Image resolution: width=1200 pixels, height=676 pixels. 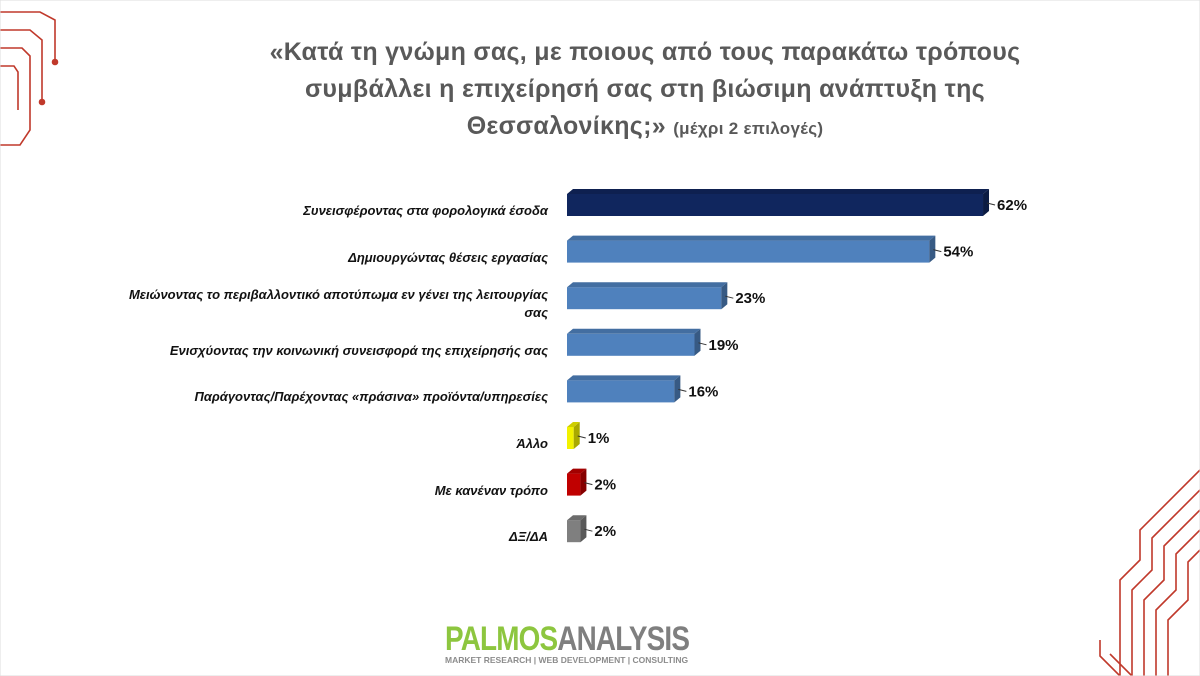 What do you see at coordinates (748, 128) in the screenshot?
I see `chart-subtitle: (μέχρι 2 επιλογές)` at bounding box center [748, 128].